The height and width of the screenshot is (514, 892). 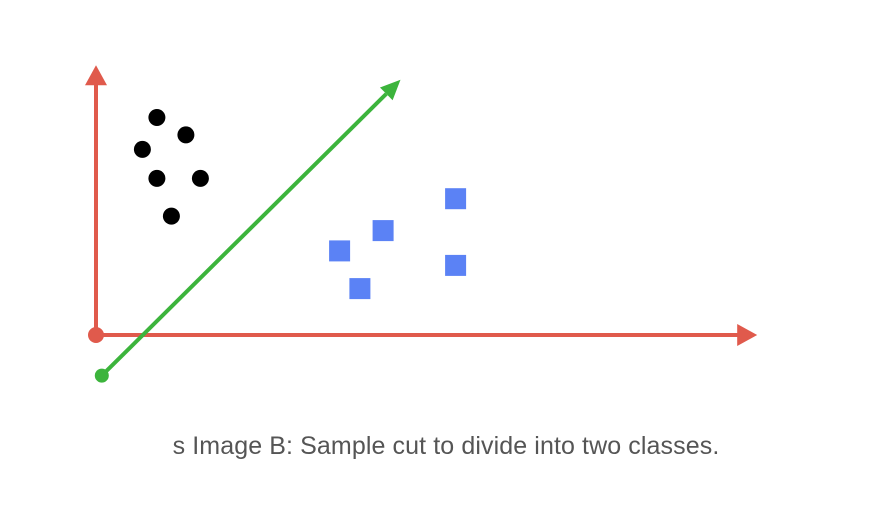 I want to click on origin-dot, so click(x=96, y=335).